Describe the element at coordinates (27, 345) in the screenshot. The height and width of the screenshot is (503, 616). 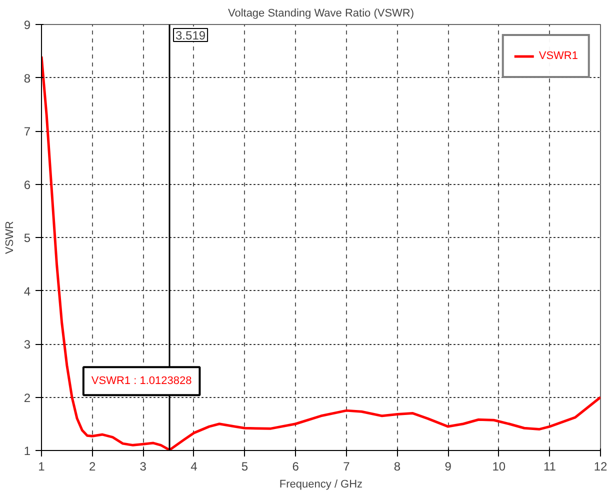
I see `y-tick-label: 3` at that location.